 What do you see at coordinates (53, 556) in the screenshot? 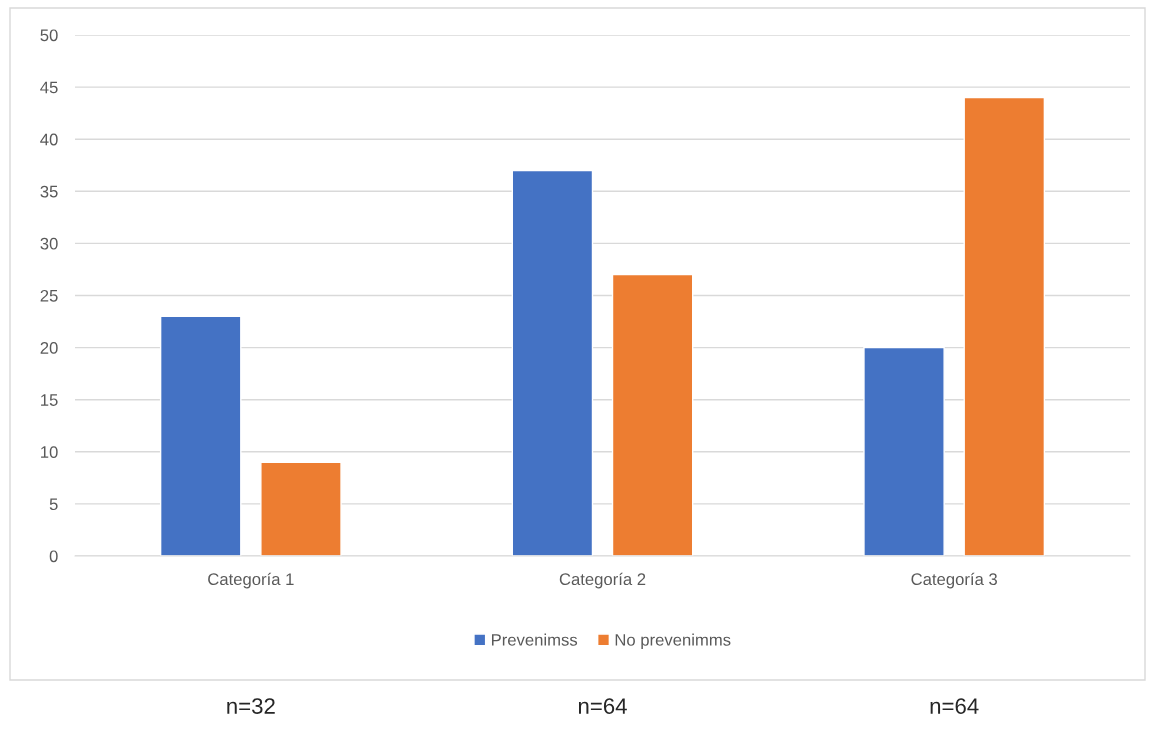
I see `y-tick-label: 0` at bounding box center [53, 556].